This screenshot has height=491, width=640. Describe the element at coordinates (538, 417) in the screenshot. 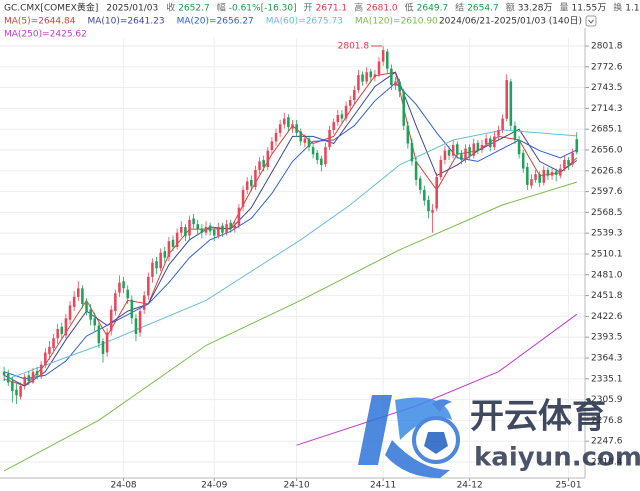

I see `watermark-title: 开云体育` at that location.